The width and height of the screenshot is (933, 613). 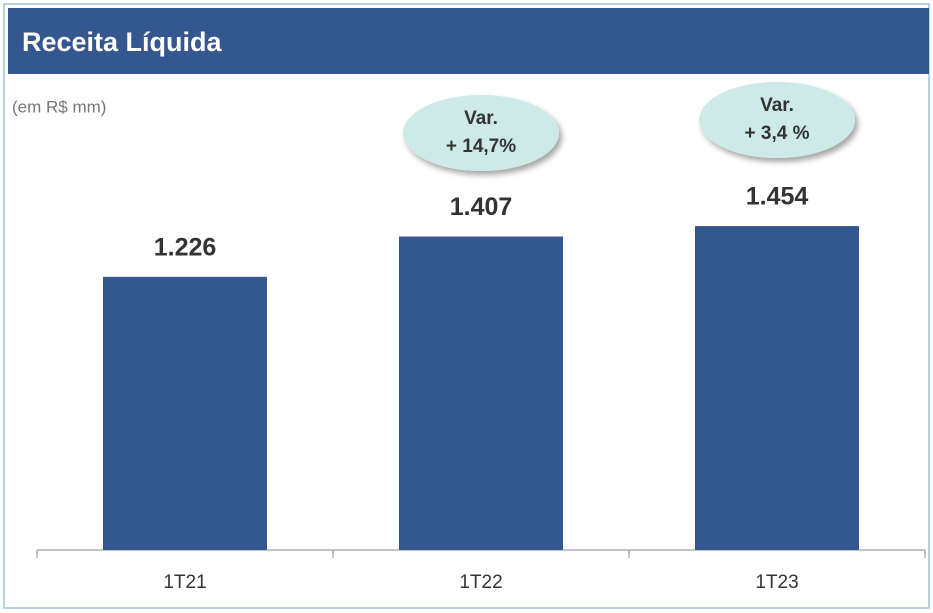 I want to click on value-label: 1.454, so click(x=777, y=197).